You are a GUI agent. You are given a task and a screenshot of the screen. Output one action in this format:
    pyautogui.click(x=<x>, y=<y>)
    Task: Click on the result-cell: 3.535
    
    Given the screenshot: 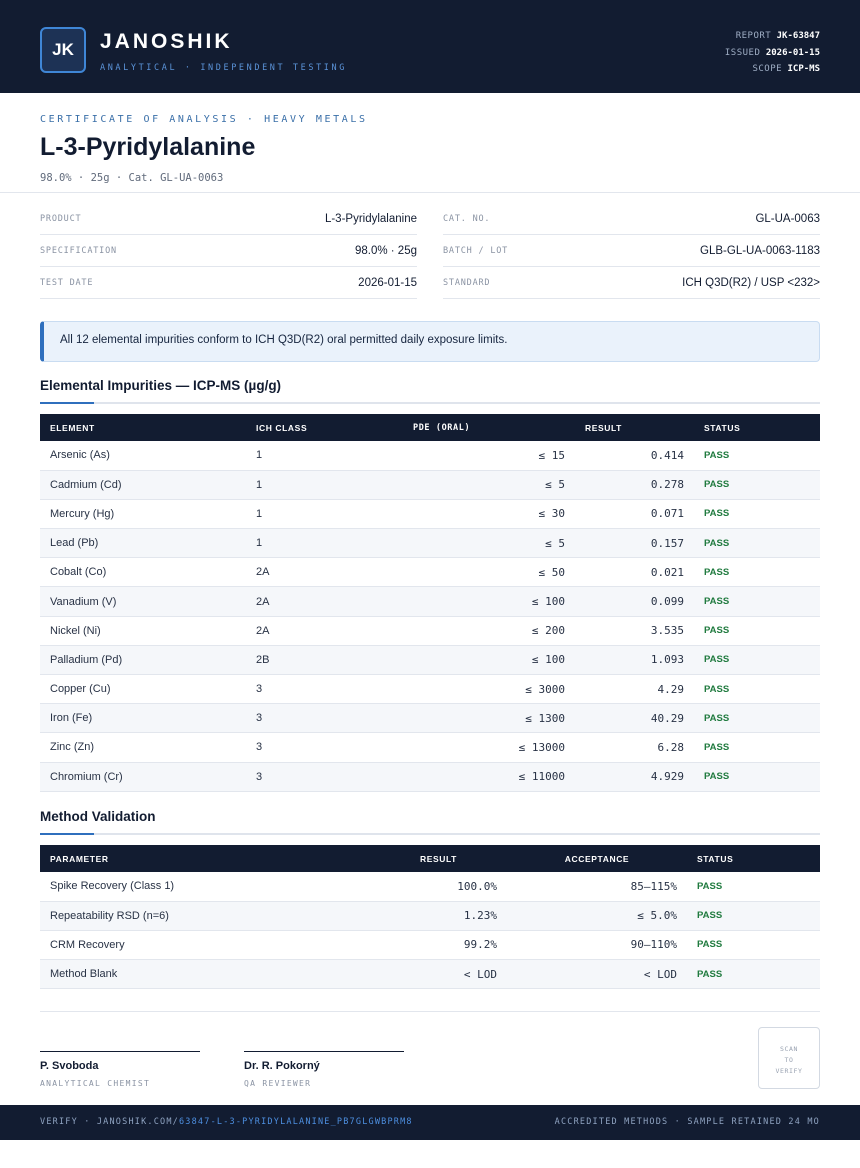 What is the action you would take?
    pyautogui.click(x=634, y=631)
    